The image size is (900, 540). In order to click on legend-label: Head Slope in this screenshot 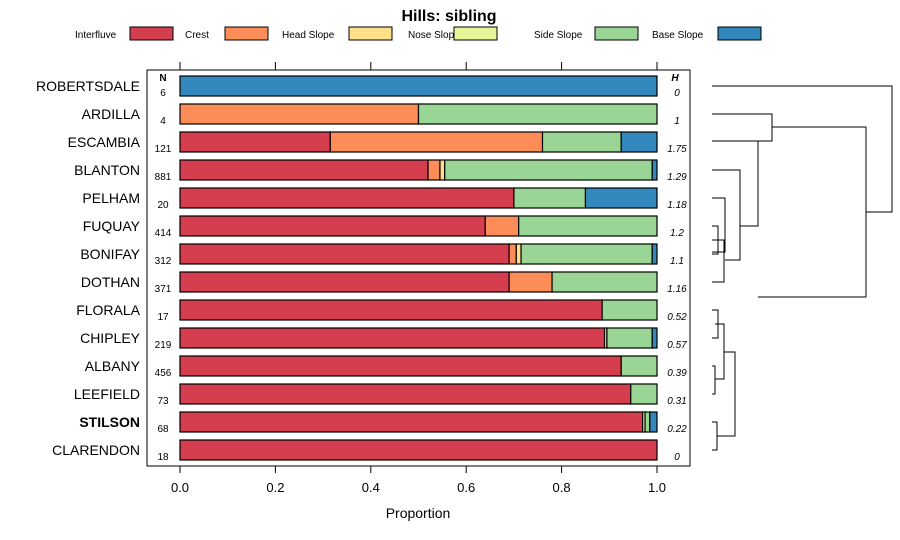, I will do `click(308, 35)`.